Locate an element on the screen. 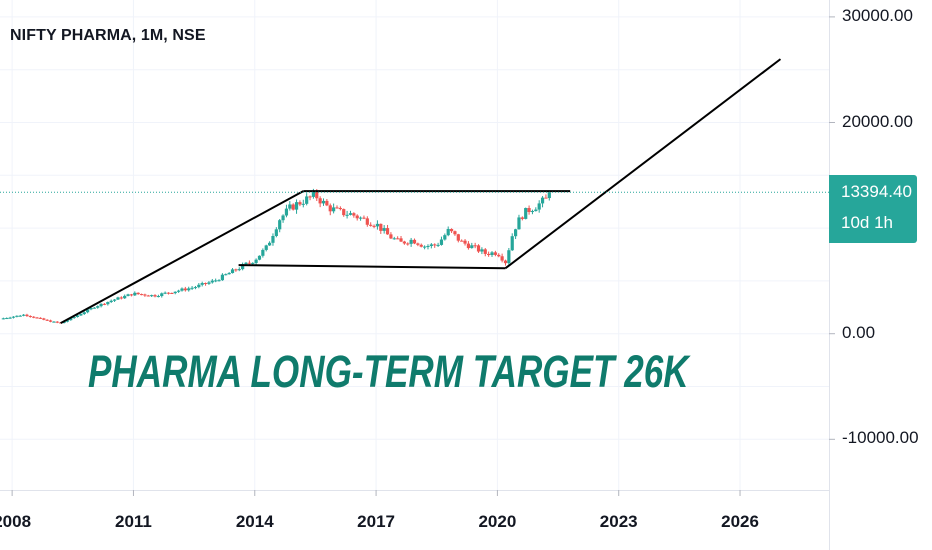  y-tick-label-1: 20000.00 is located at coordinates (877, 121).